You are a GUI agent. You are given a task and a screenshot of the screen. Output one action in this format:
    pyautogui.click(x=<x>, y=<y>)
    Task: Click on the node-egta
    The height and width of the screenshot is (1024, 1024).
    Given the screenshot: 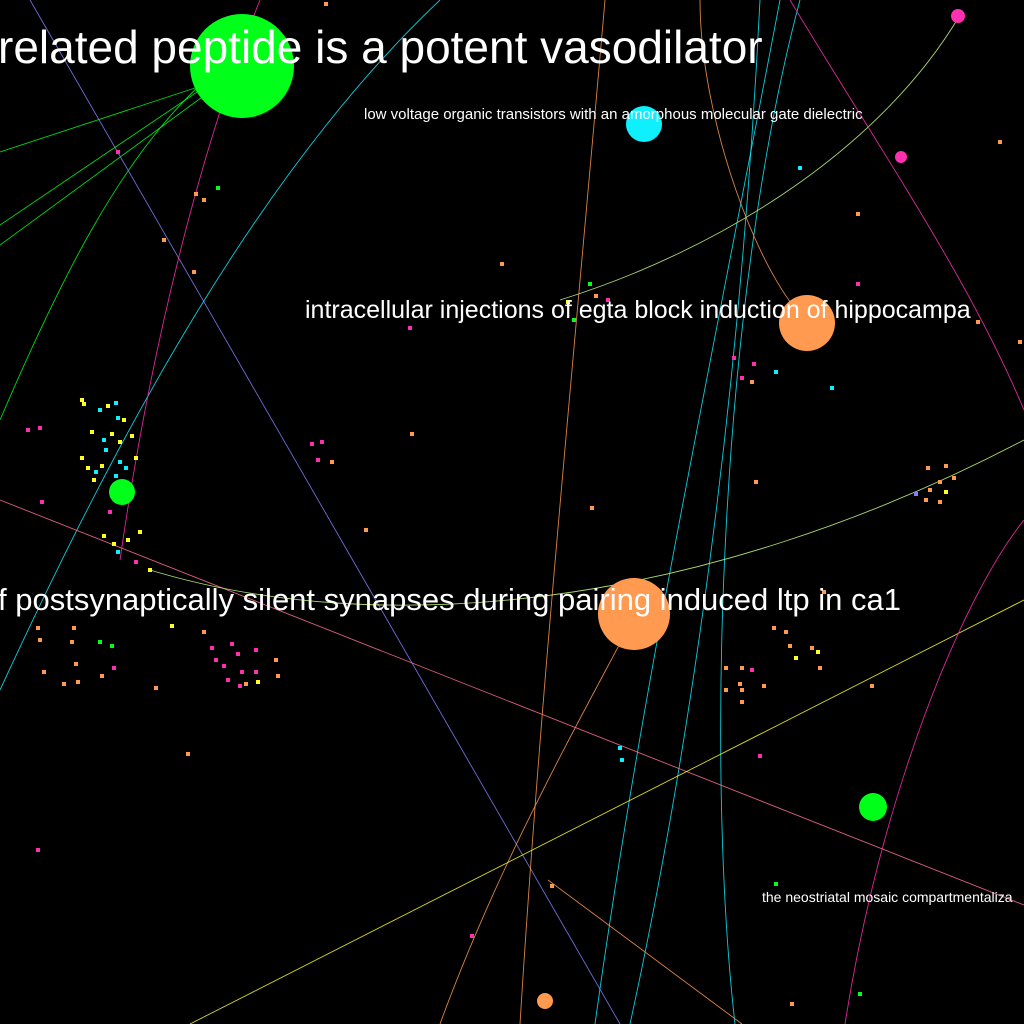 What is the action you would take?
    pyautogui.click(x=807, y=323)
    